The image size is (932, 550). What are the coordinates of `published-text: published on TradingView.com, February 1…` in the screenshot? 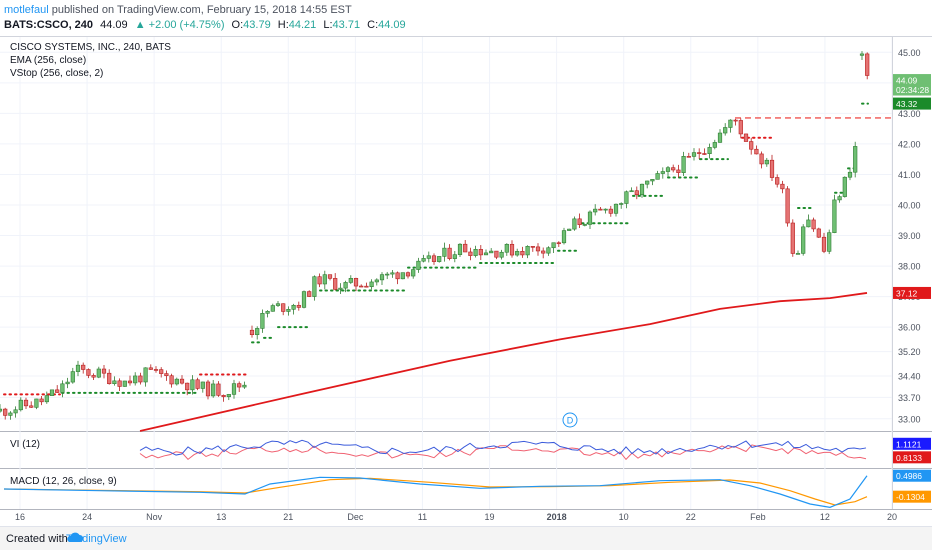 It's located at (201, 10).